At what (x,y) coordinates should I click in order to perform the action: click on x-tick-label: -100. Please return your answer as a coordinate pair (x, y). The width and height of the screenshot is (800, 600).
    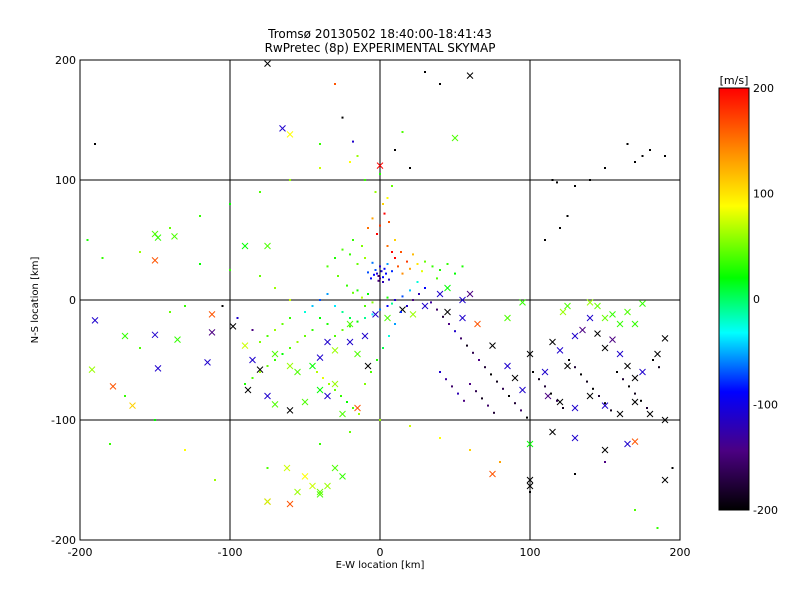
    Looking at the image, I should click on (230, 552).